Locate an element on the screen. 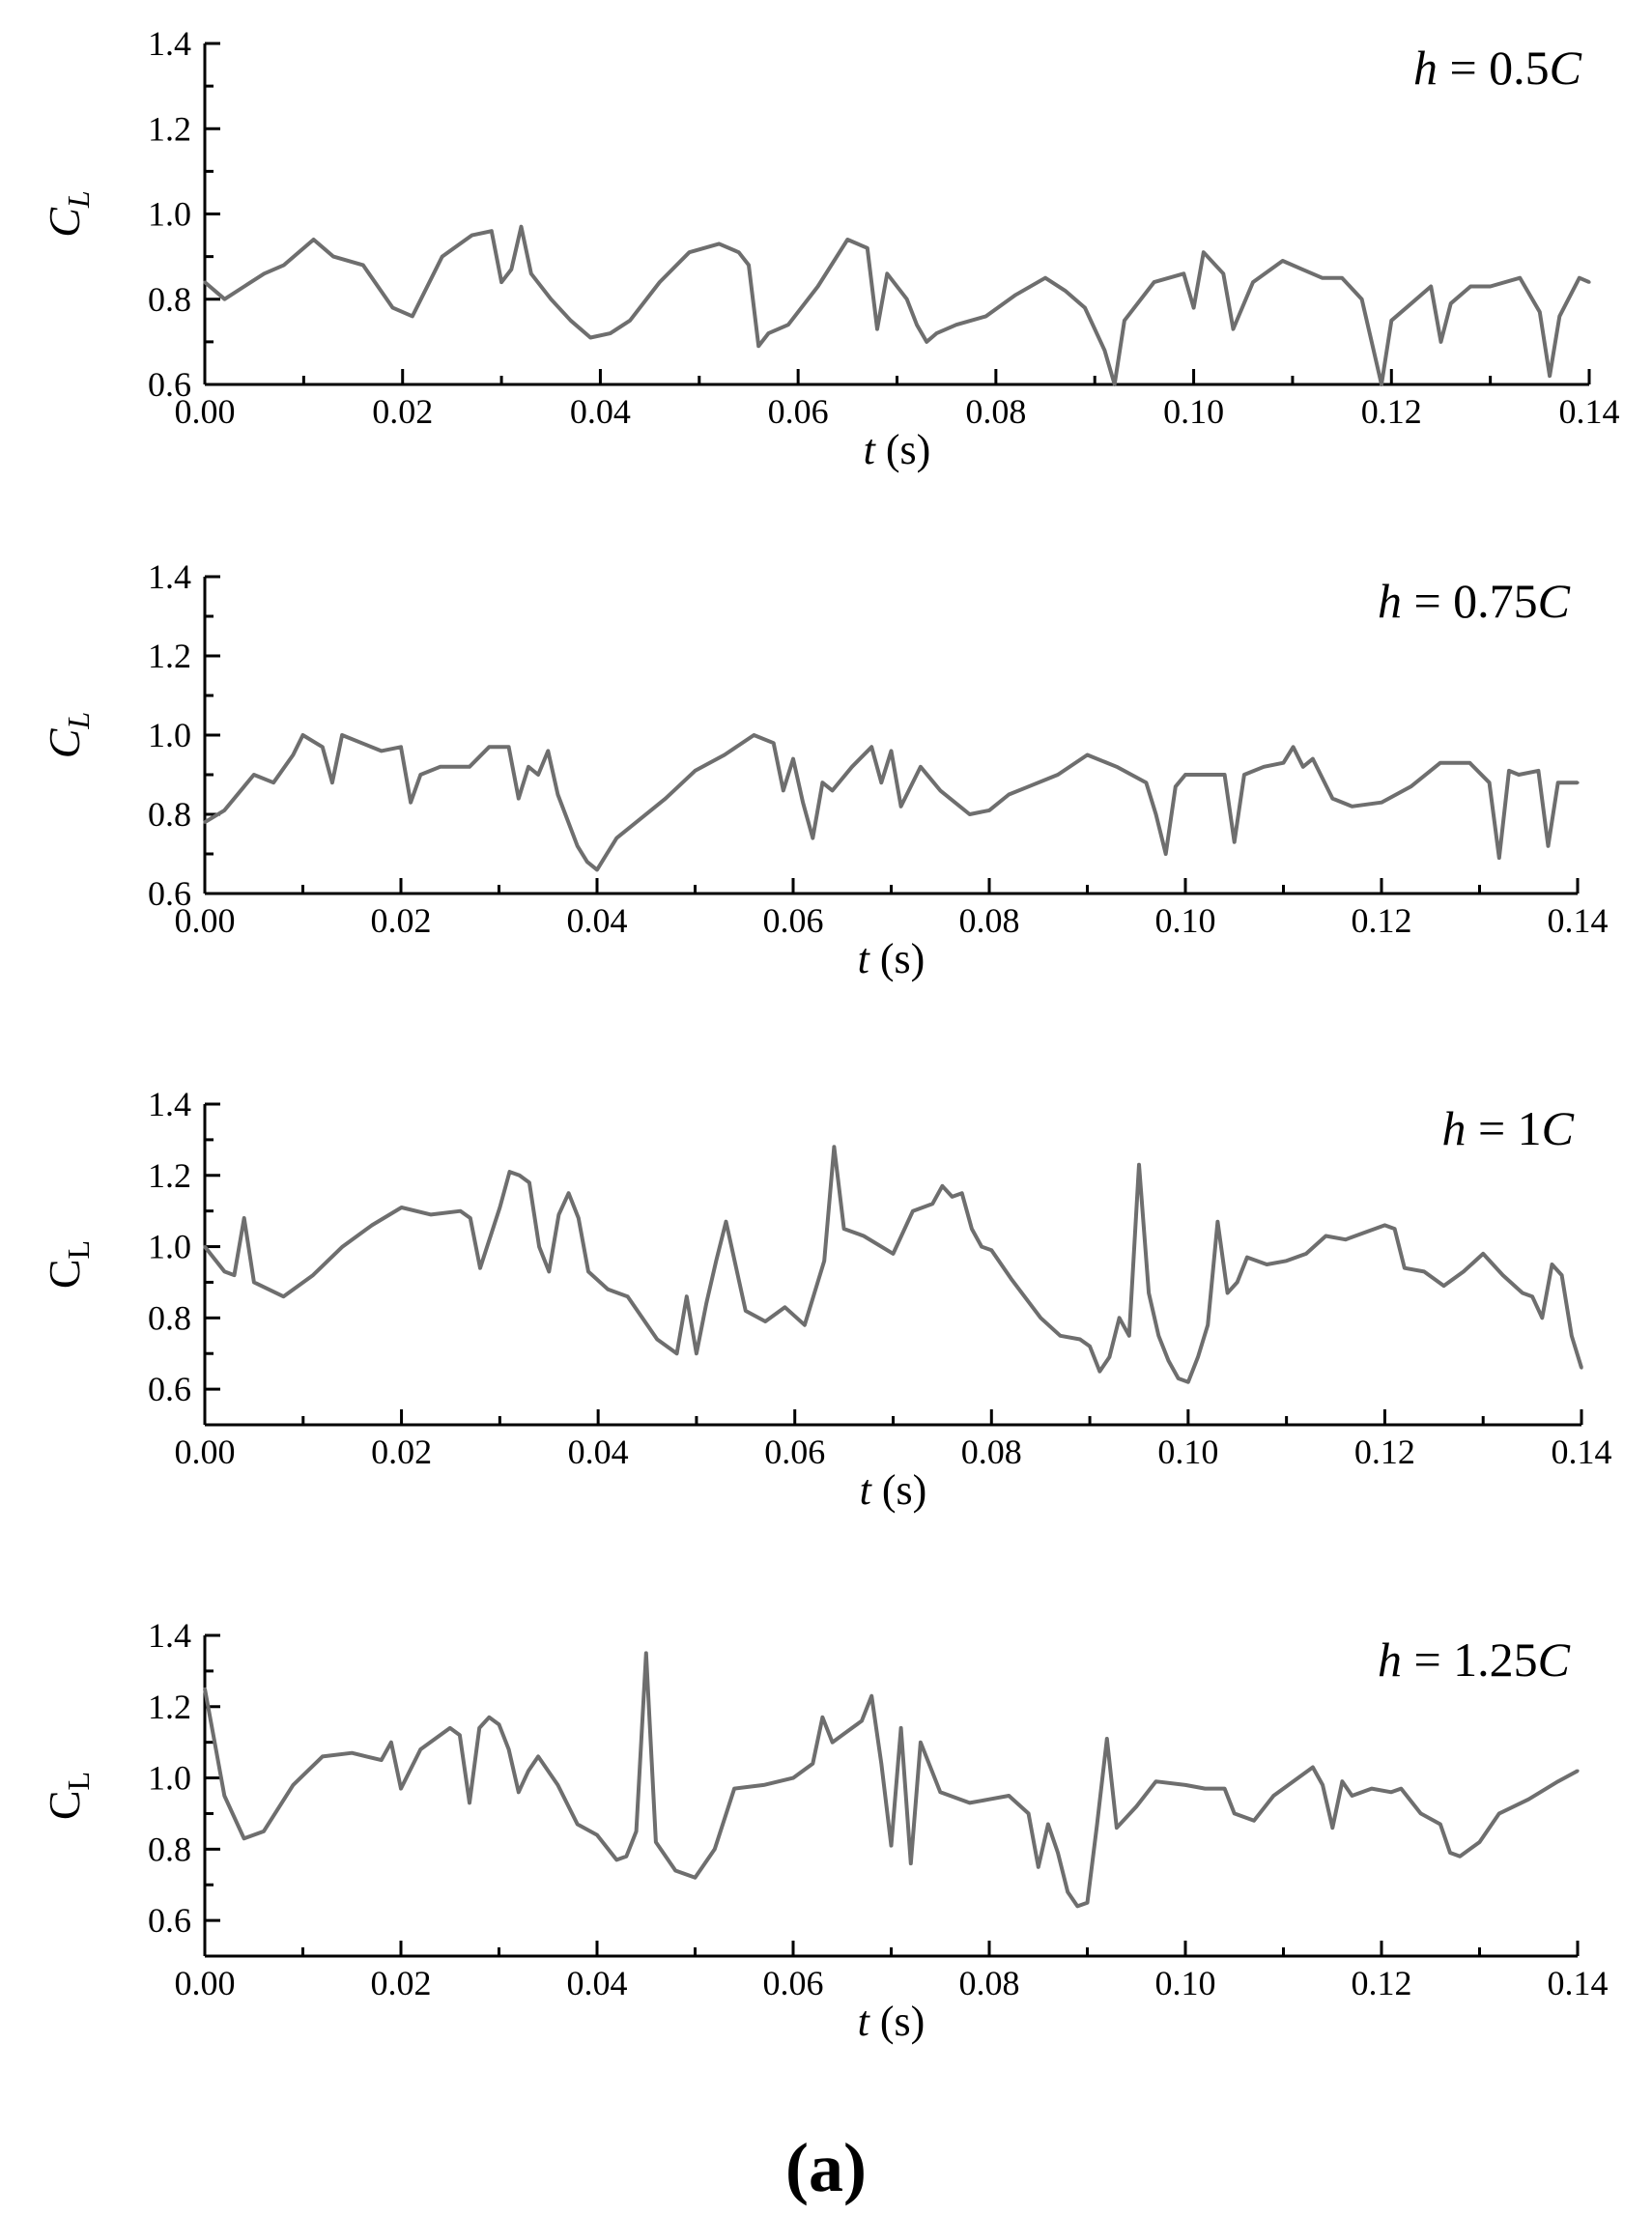 This screenshot has height=2214, width=1652. cl-series-line is located at coordinates (890, 803).